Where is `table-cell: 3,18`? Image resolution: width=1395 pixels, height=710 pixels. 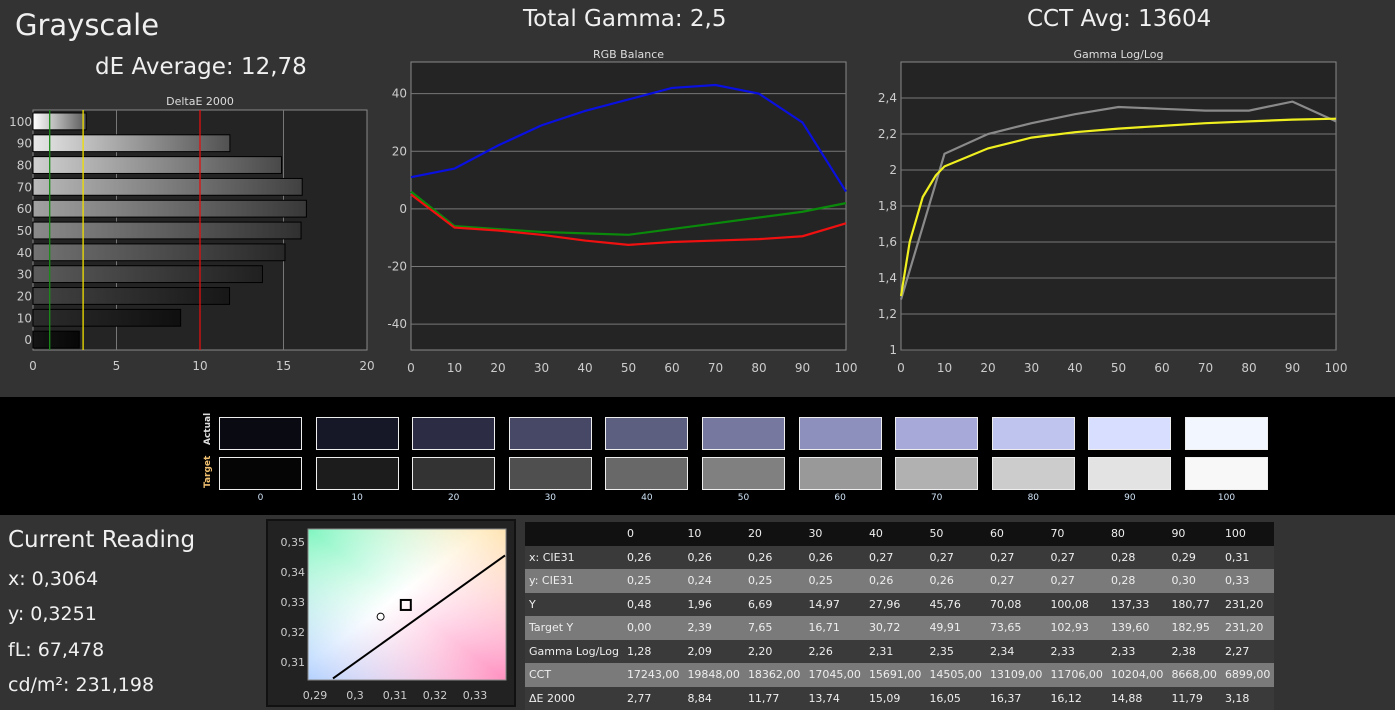 table-cell: 3,18 is located at coordinates (1247, 698).